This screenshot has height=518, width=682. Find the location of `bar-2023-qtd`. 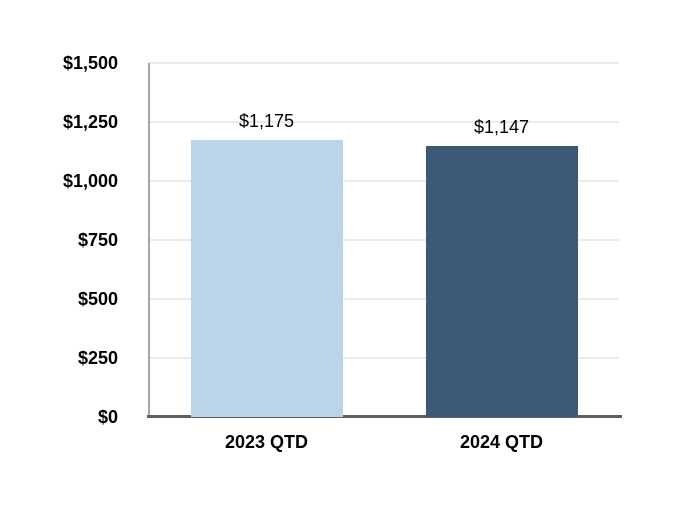

bar-2023-qtd is located at coordinates (266, 278).